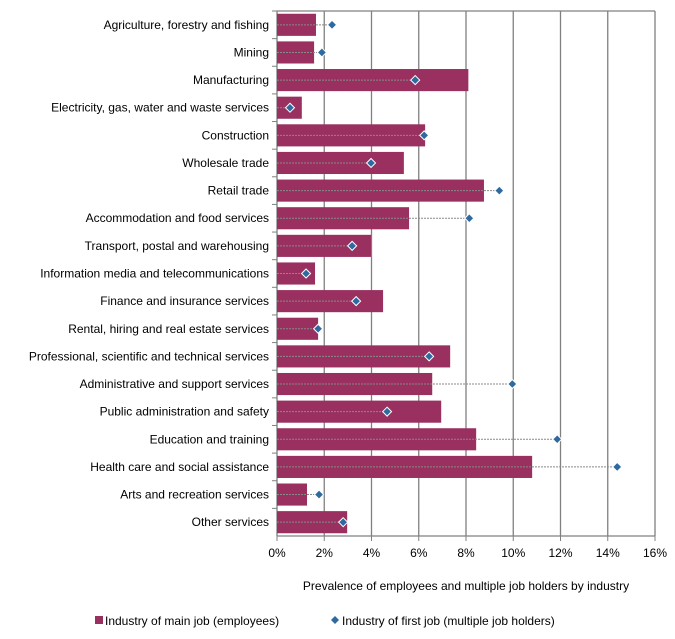 This screenshot has height=639, width=675. Describe the element at coordinates (225, 163) in the screenshot. I see `y-category-label: Wholesale trade` at that location.